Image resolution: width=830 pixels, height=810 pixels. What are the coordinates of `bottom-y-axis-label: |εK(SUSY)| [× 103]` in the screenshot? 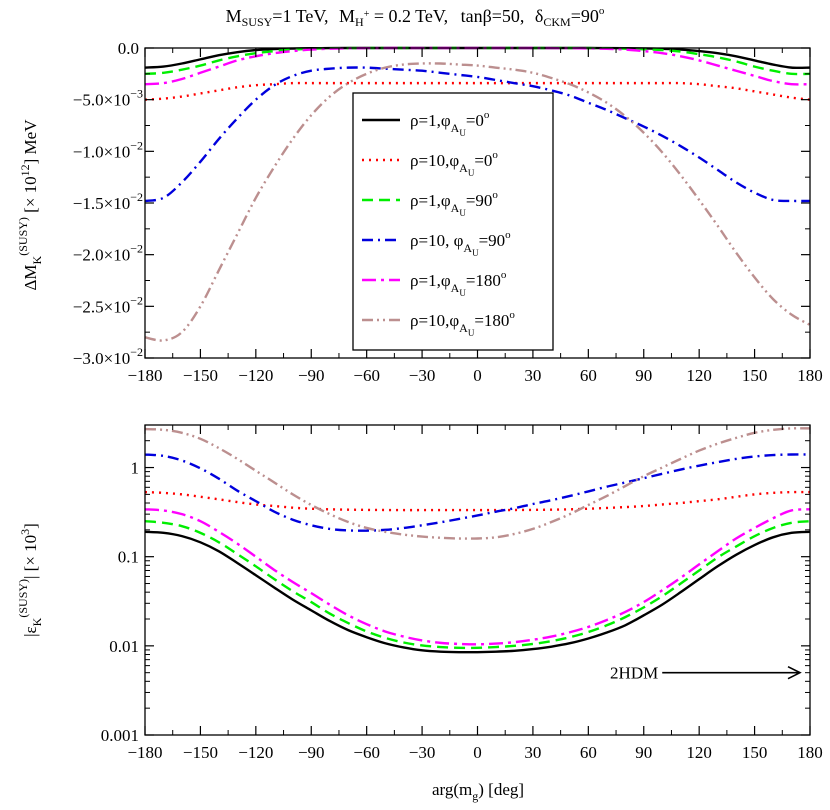 It's located at (30, 580).